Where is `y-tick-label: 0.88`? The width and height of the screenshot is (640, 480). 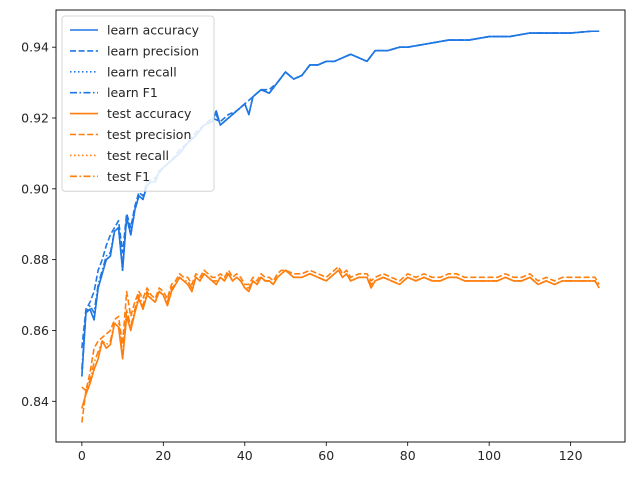
y-tick-label: 0.88 is located at coordinates (35, 259).